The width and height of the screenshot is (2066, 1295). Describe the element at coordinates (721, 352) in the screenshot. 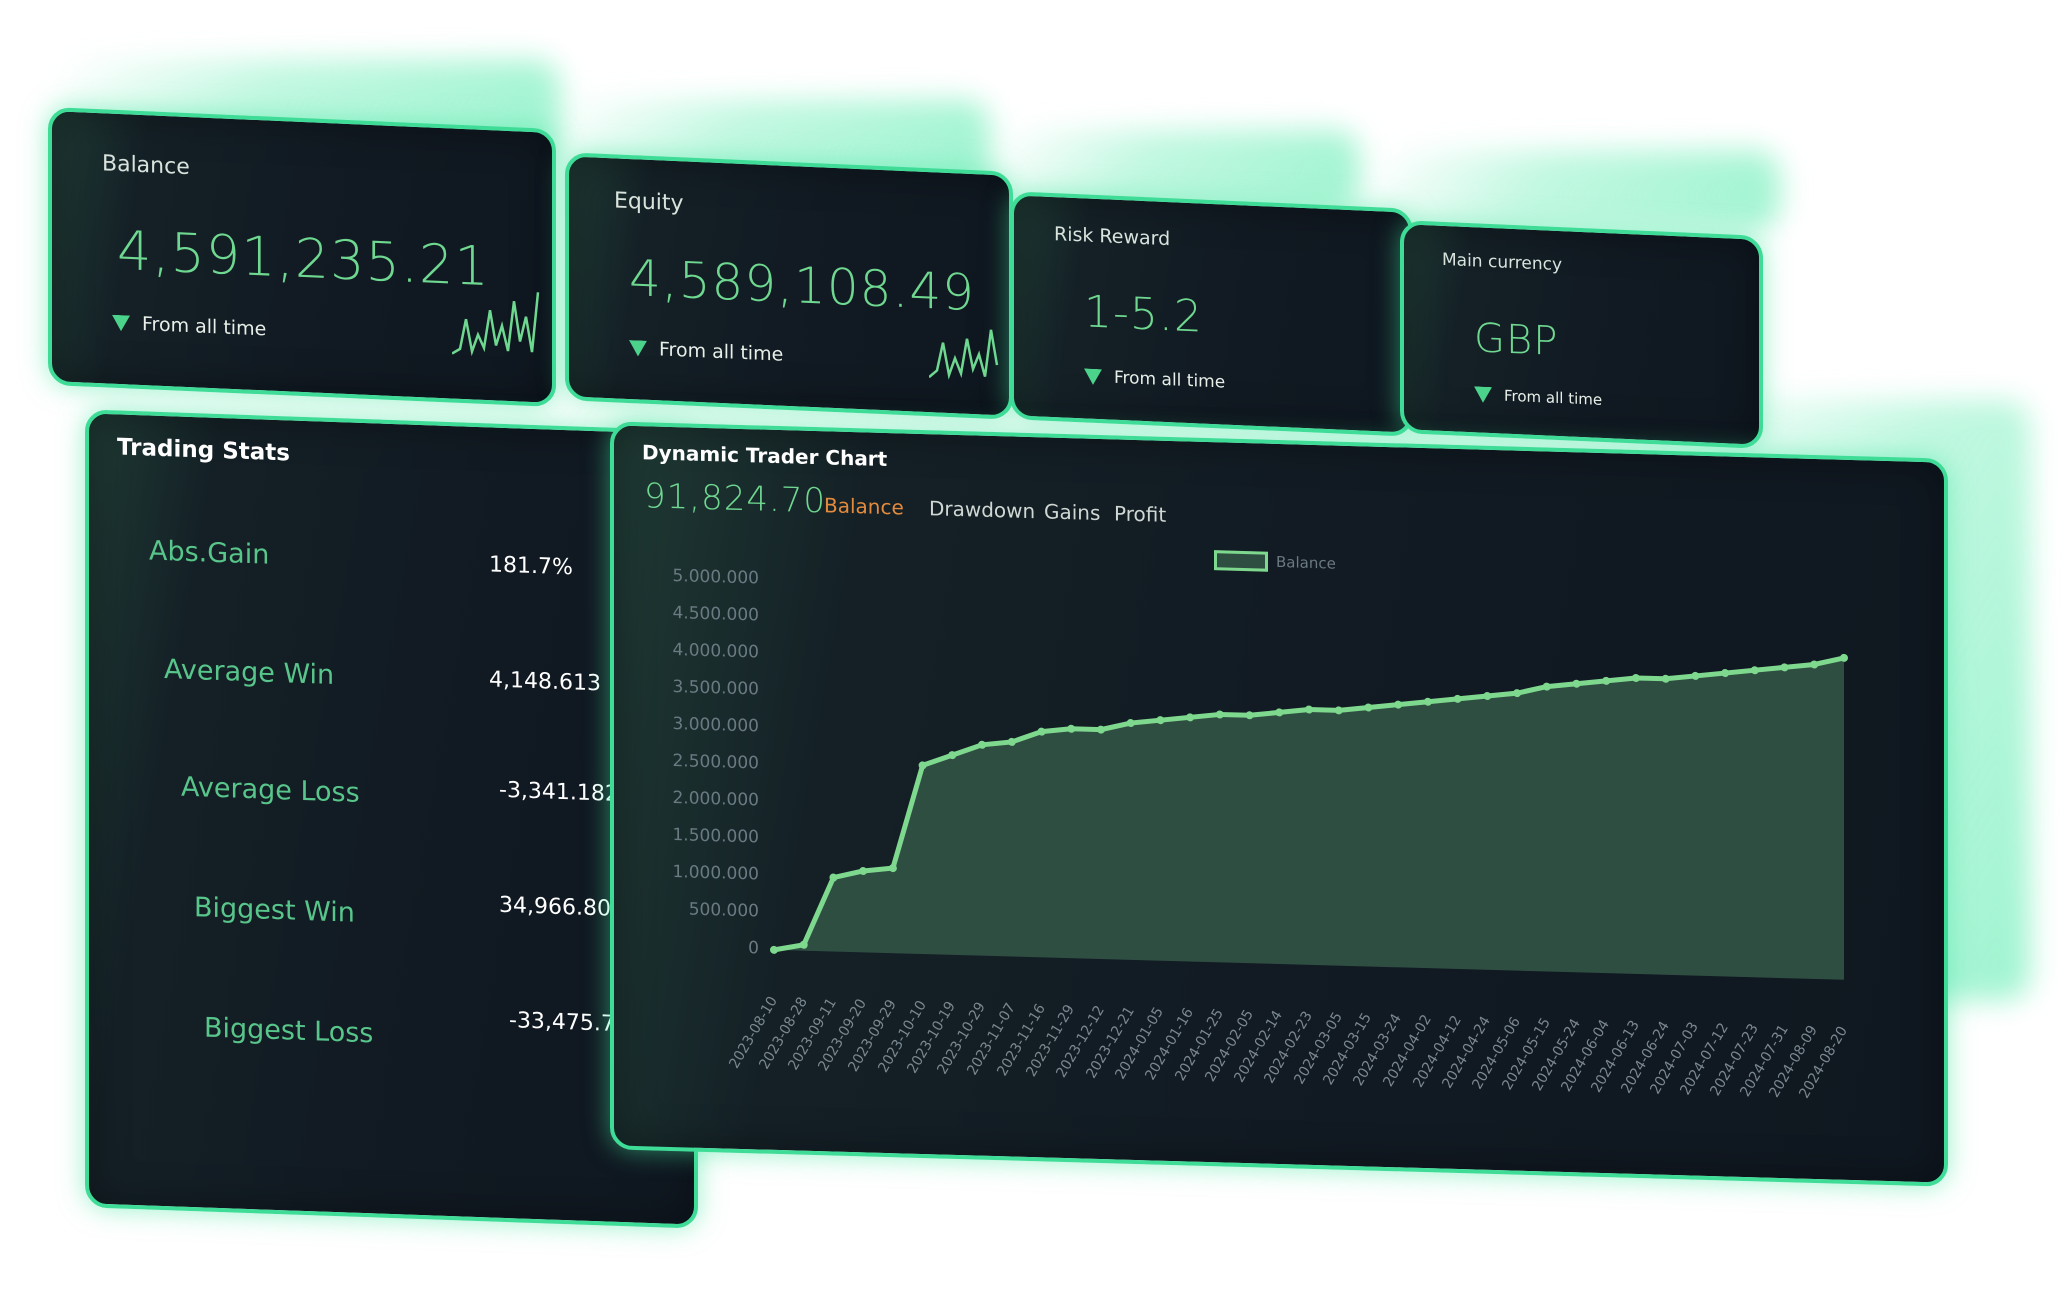

I see `equity-sub-label: From all time` at that location.